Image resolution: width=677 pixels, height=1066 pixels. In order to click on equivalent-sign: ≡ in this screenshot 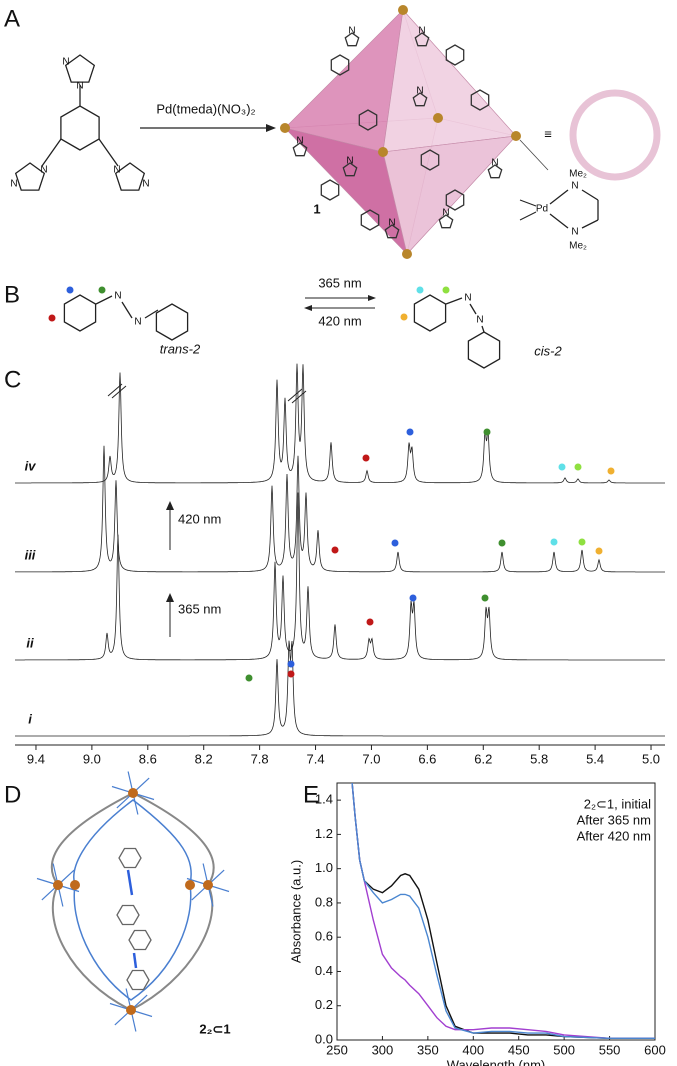, I will do `click(548, 133)`.